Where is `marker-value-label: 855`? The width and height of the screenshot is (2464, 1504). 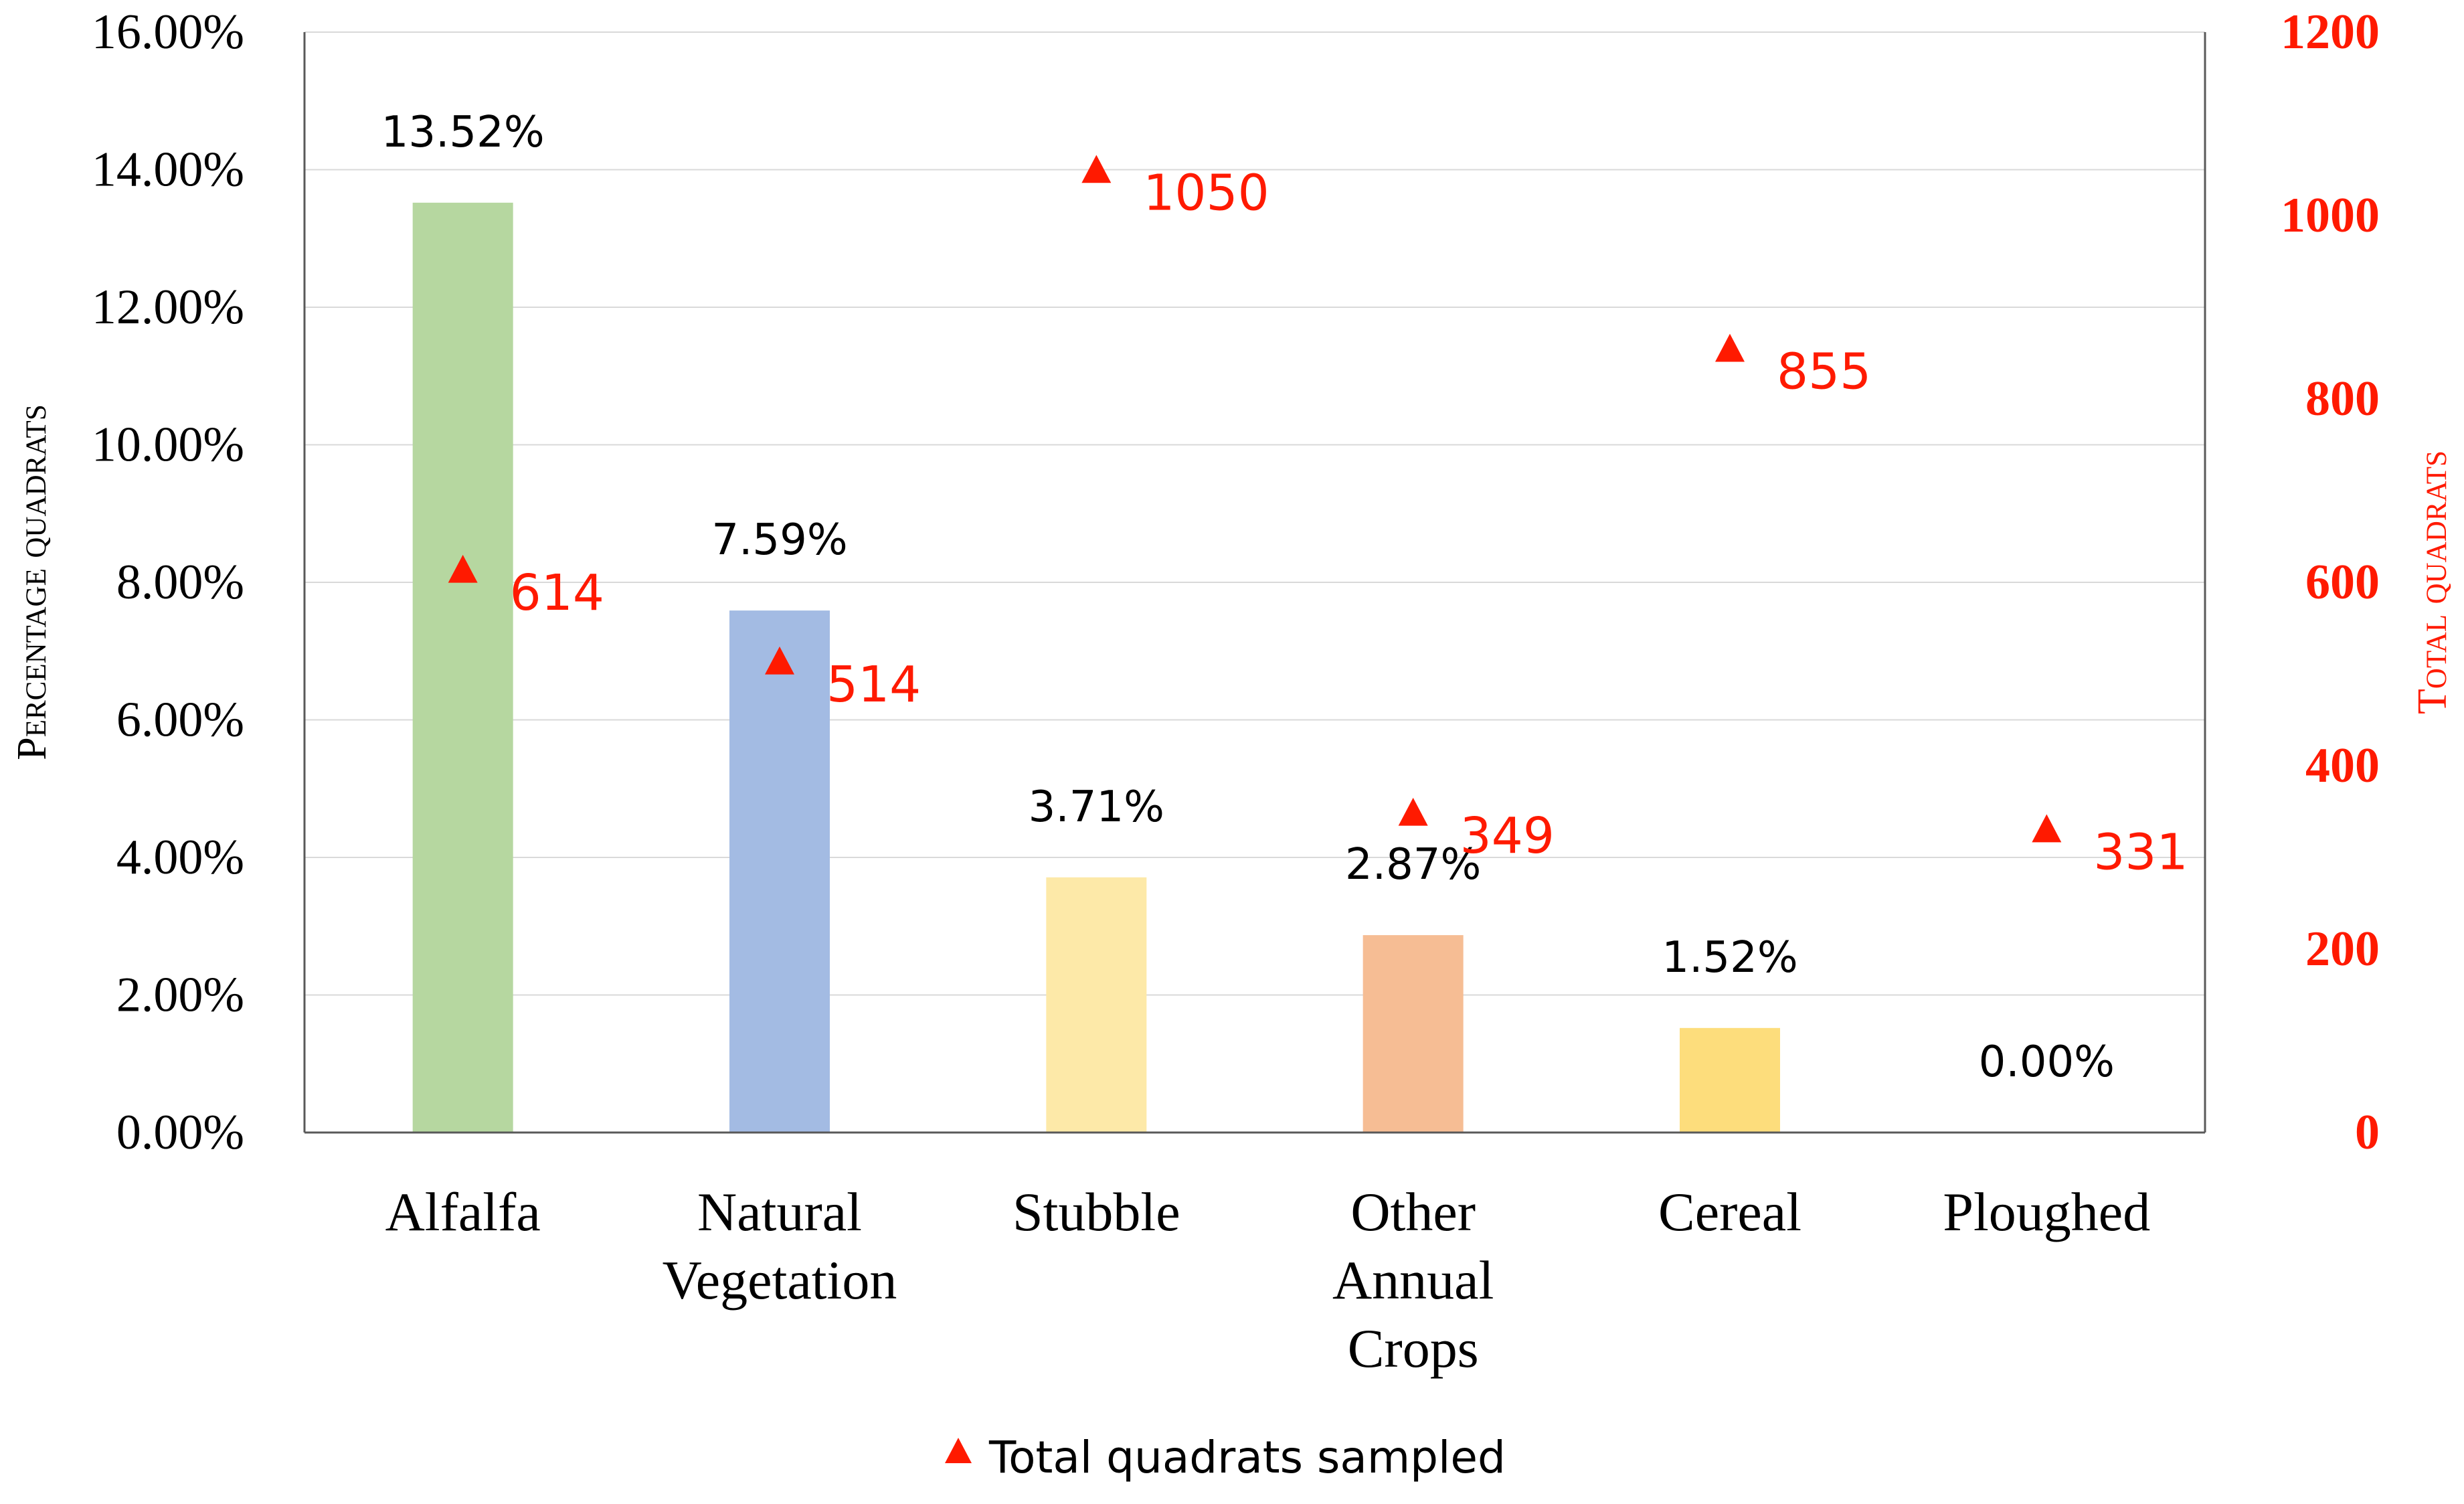
marker-value-label: 855 is located at coordinates (1824, 372).